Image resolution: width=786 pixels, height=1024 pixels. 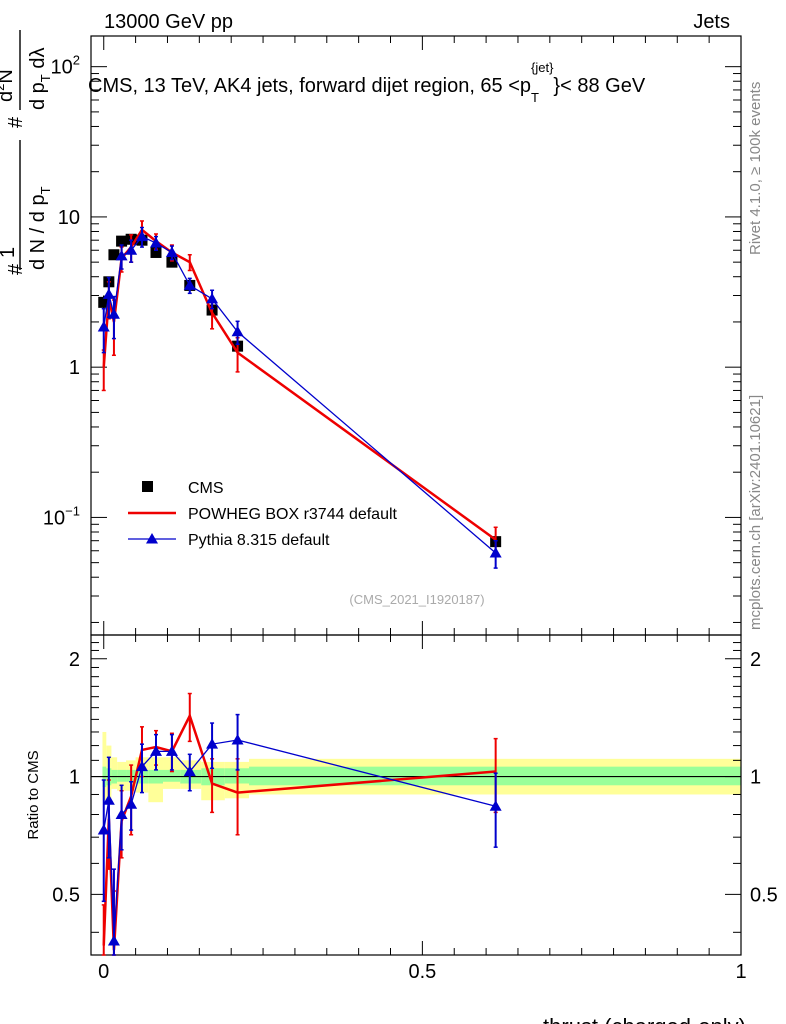 I want to click on svg-text: d2N, so click(x=8, y=85).